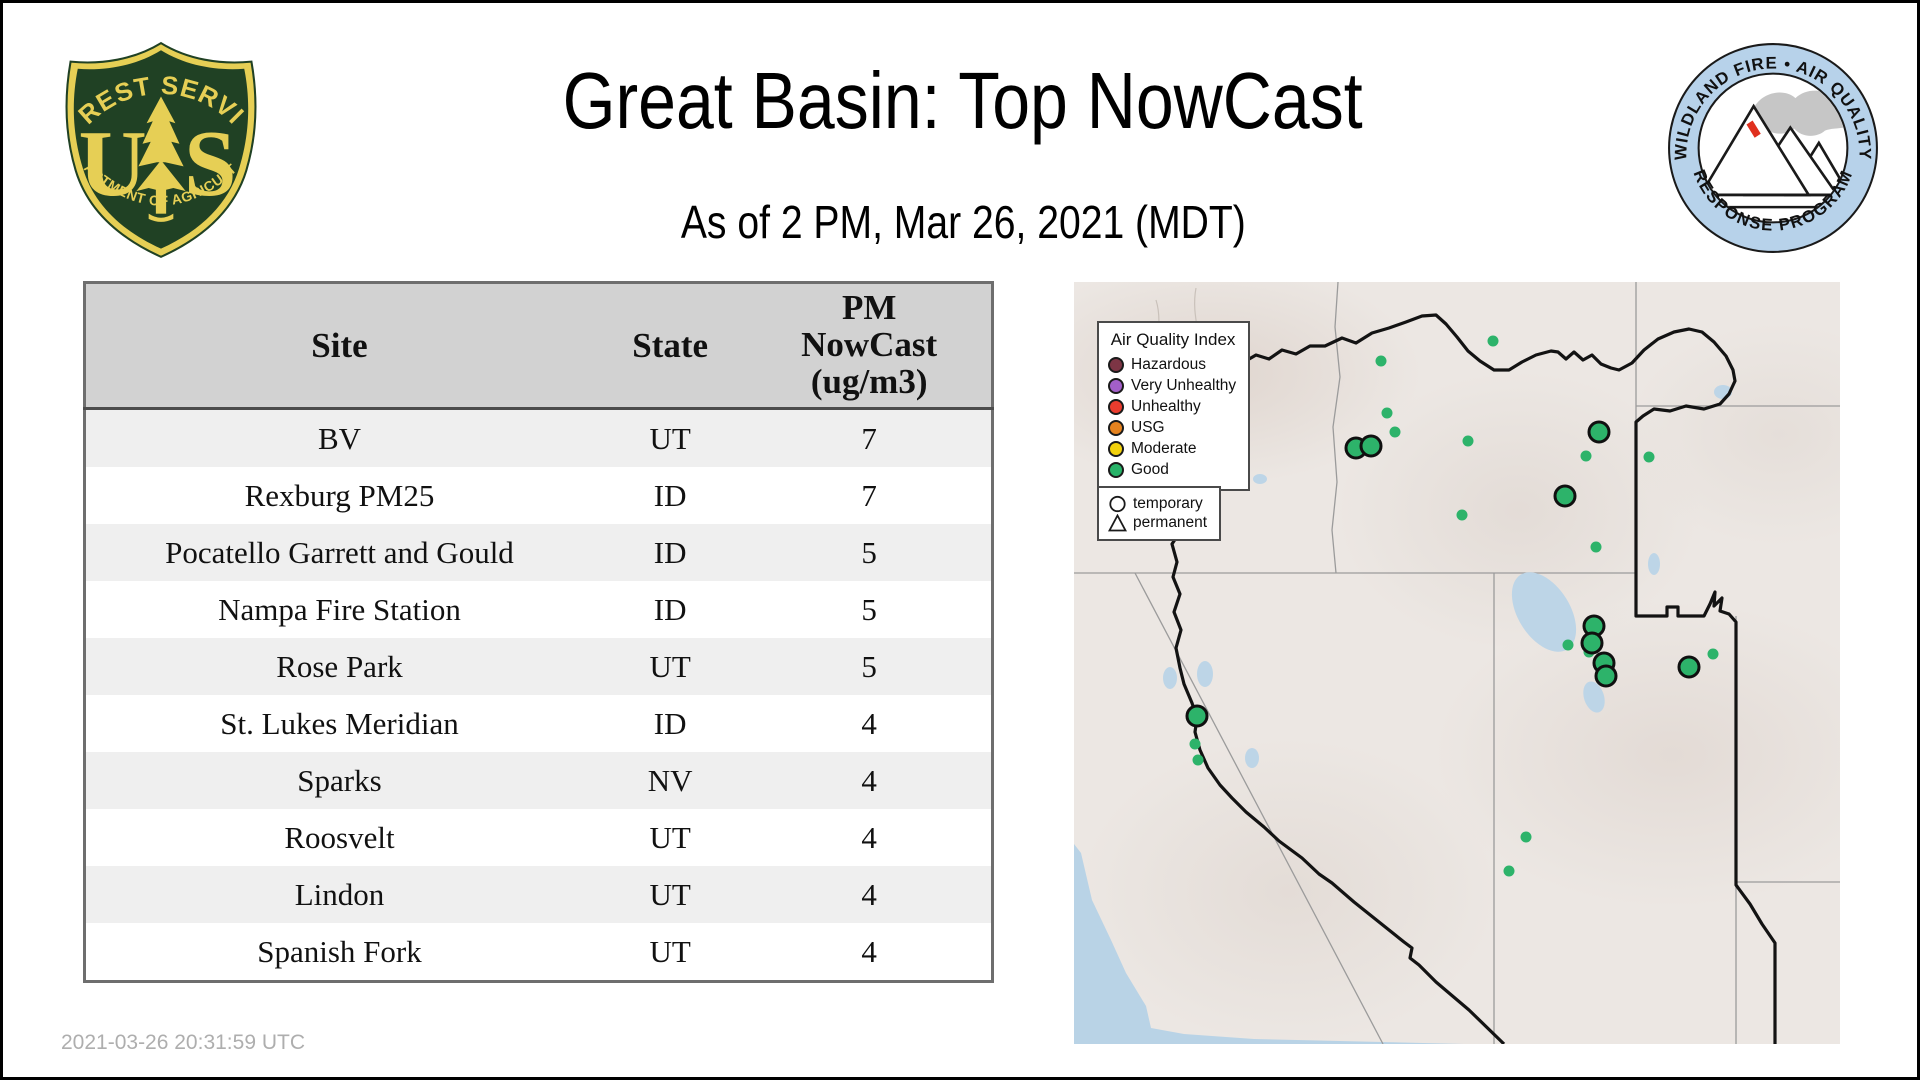 The image size is (1920, 1080). What do you see at coordinates (870, 346) in the screenshot?
I see `column-header-pm-nowcast: PM NowCast (ug/m3)` at bounding box center [870, 346].